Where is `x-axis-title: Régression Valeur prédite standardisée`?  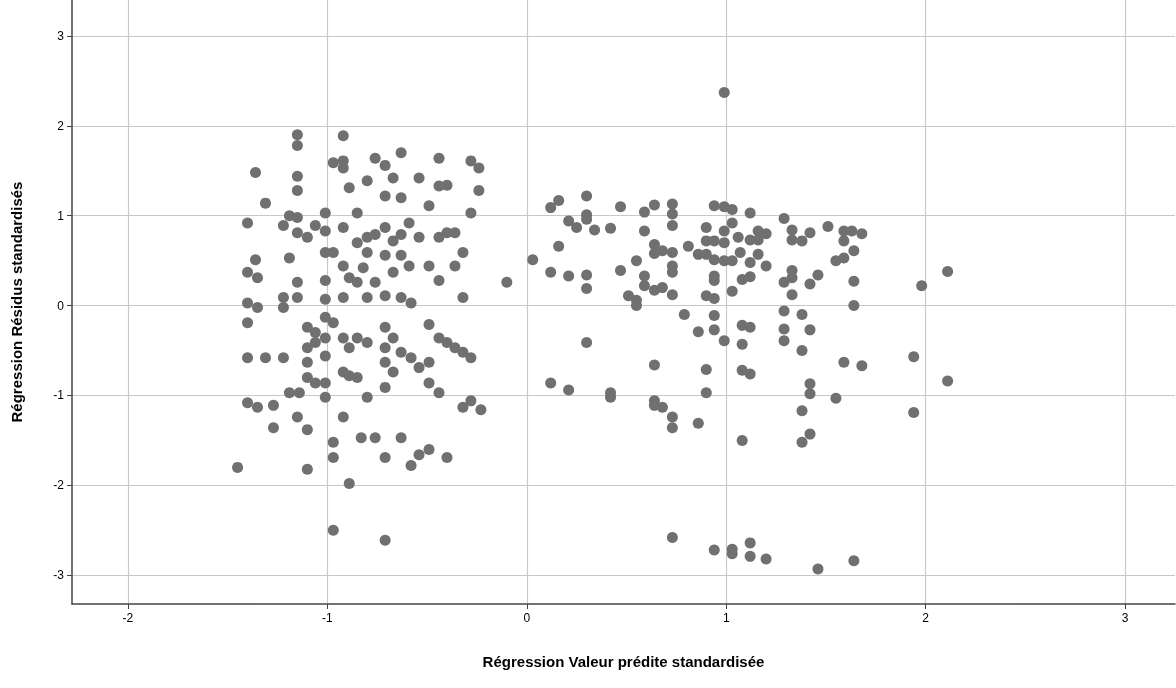
x-axis-title: Régression Valeur prédite standardisée is located at coordinates (623, 661).